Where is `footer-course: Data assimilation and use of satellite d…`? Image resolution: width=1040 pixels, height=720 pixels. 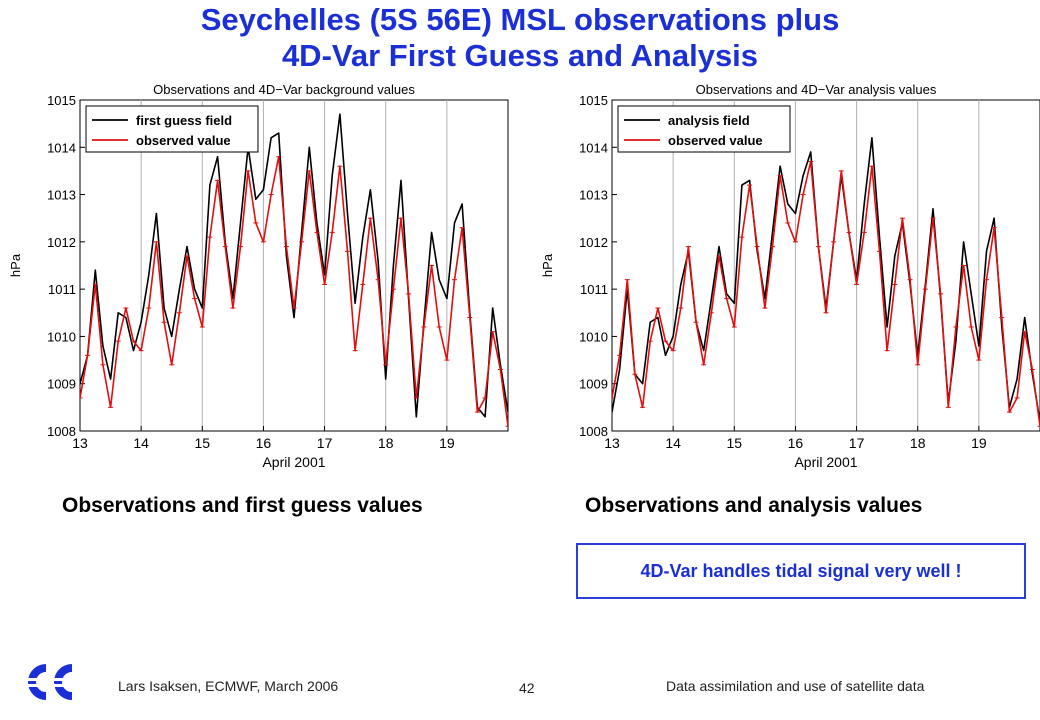 footer-course: Data assimilation and use of satellite d… is located at coordinates (795, 686).